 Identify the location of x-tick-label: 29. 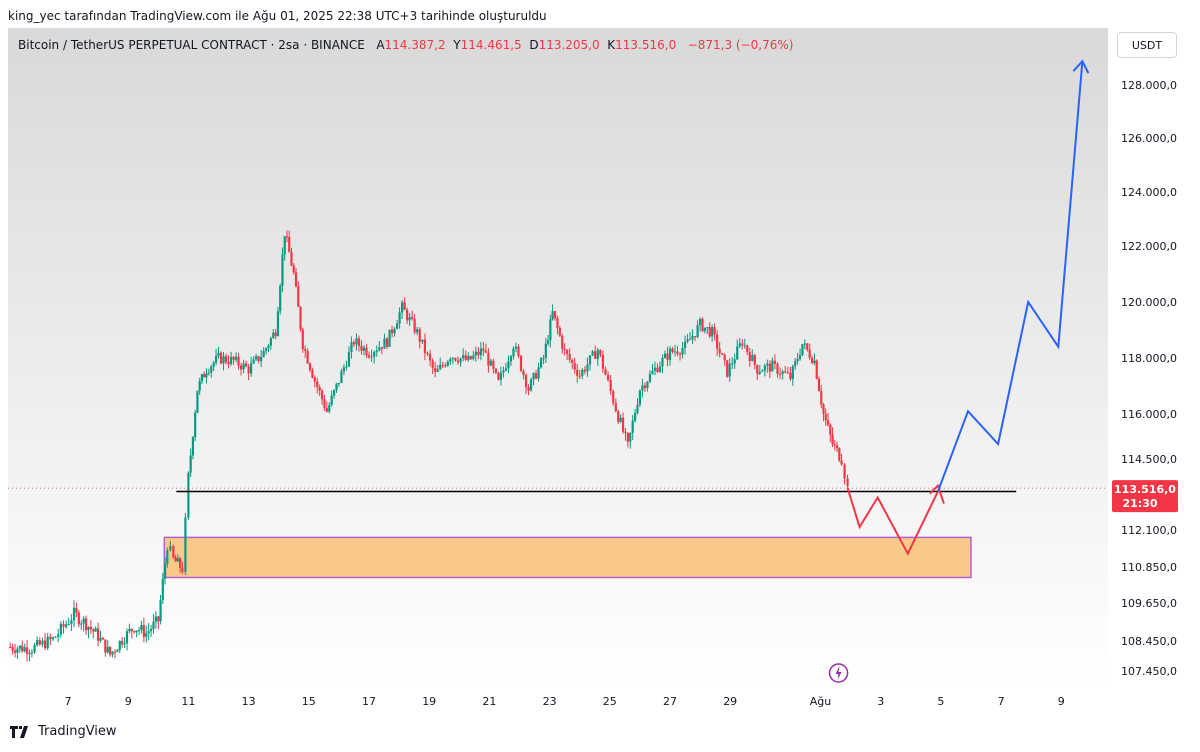
(730, 701).